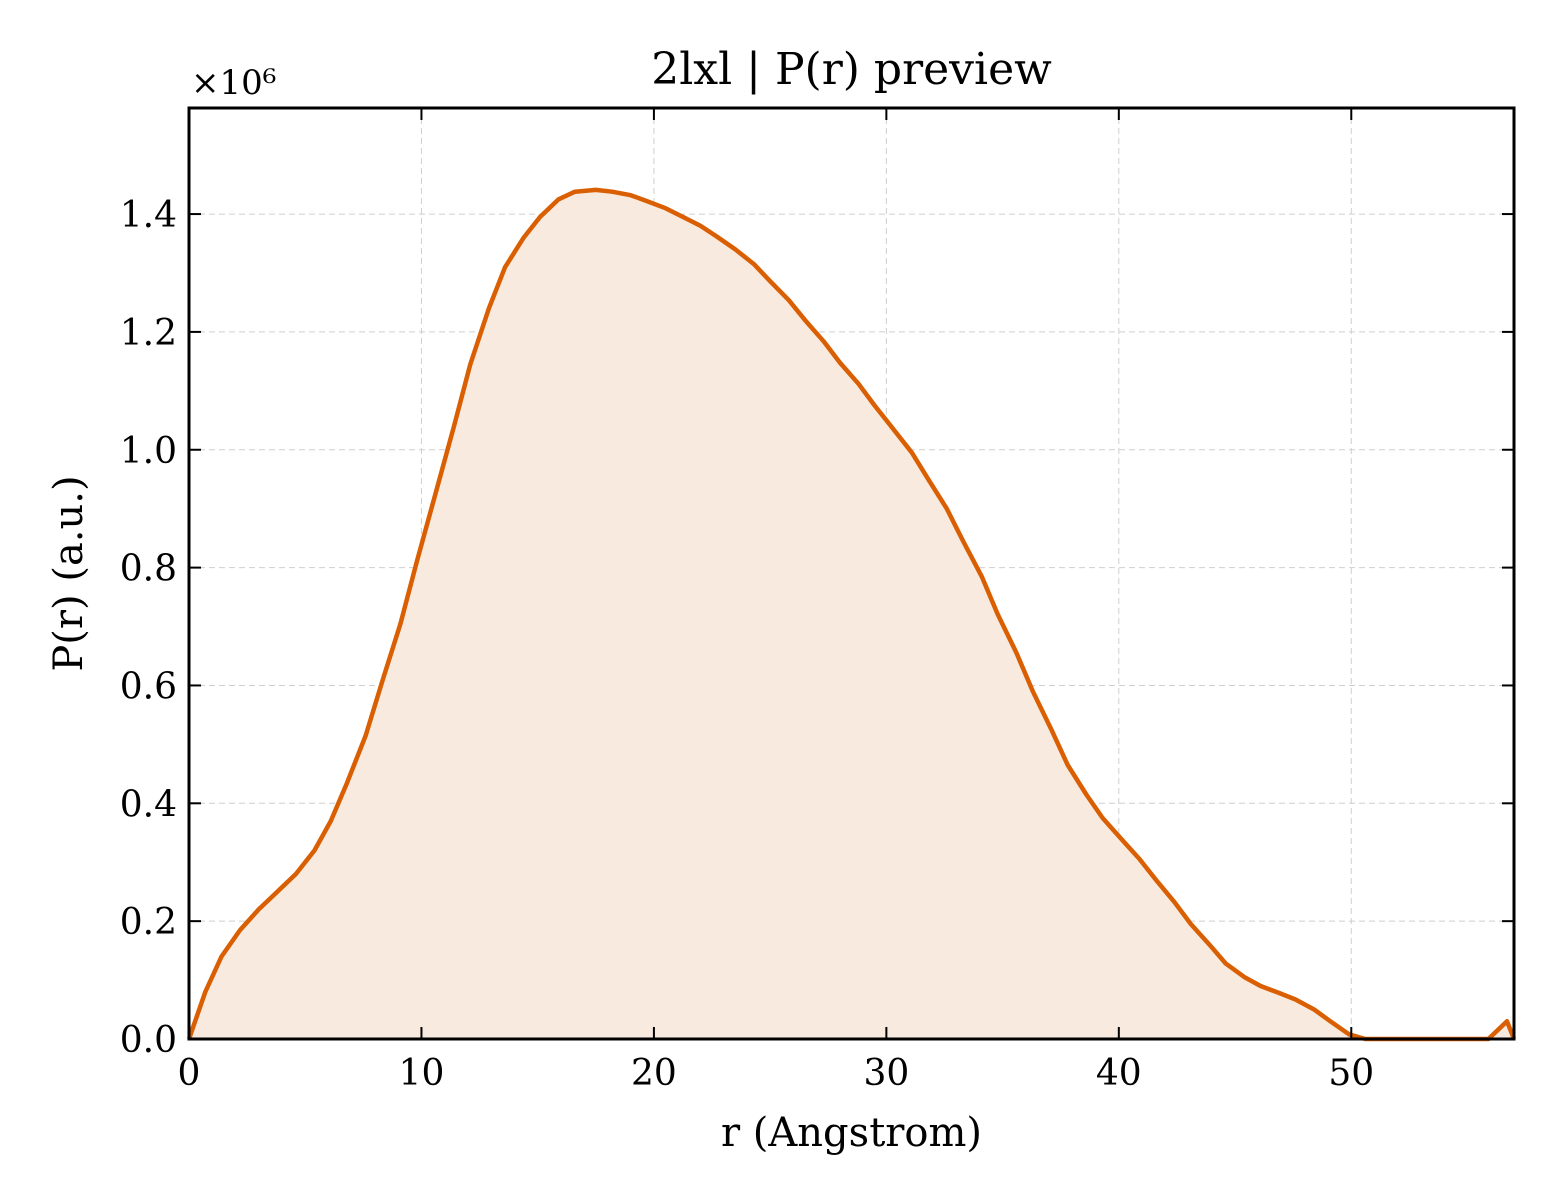 The image size is (1560, 1200). I want to click on y-axis-label: P(r) (a.u.), so click(69, 573).